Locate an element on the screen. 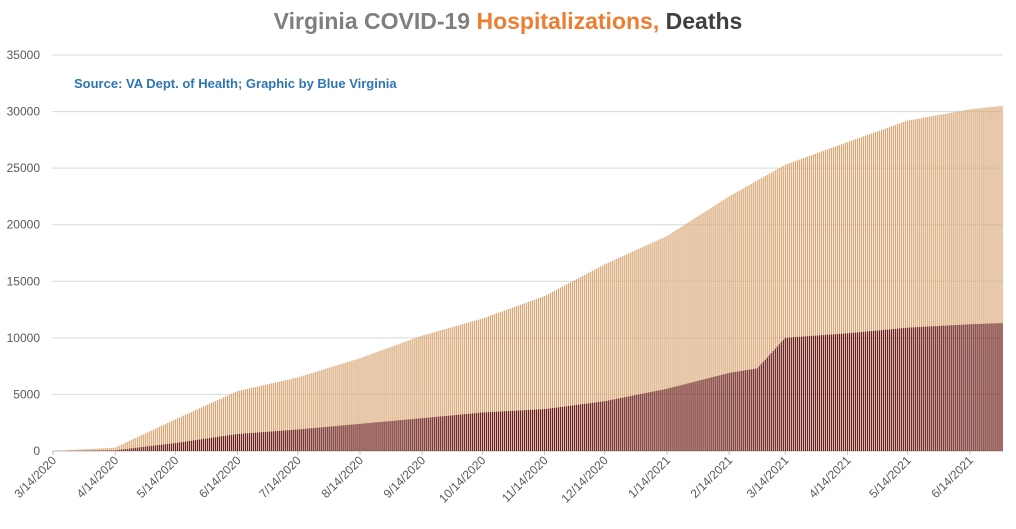 The height and width of the screenshot is (529, 1016). x-tick-label: 4/14/2020 is located at coordinates (98, 477).